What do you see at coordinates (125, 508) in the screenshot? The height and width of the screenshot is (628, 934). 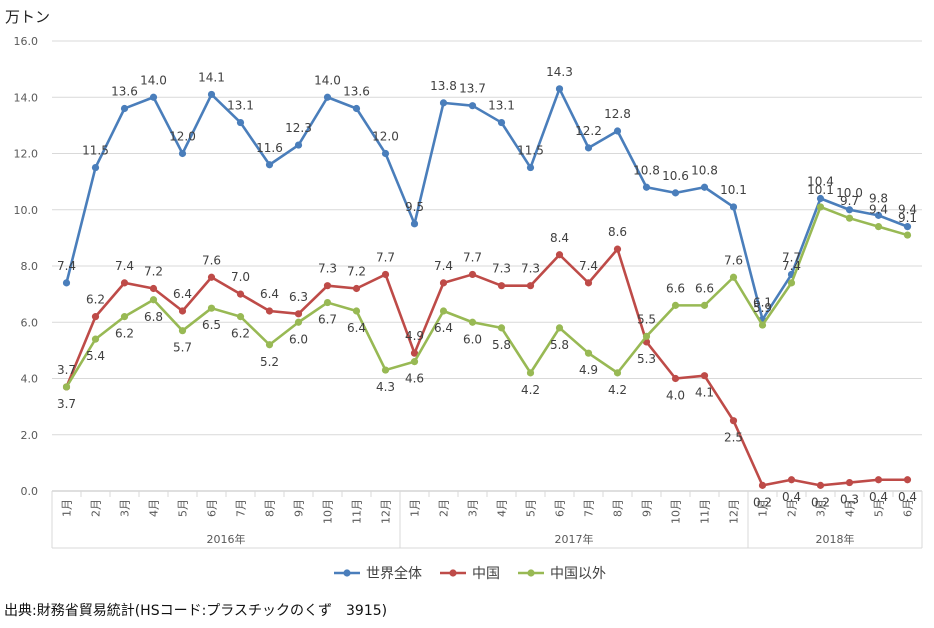 I see `x-tick-label: 3月` at bounding box center [125, 508].